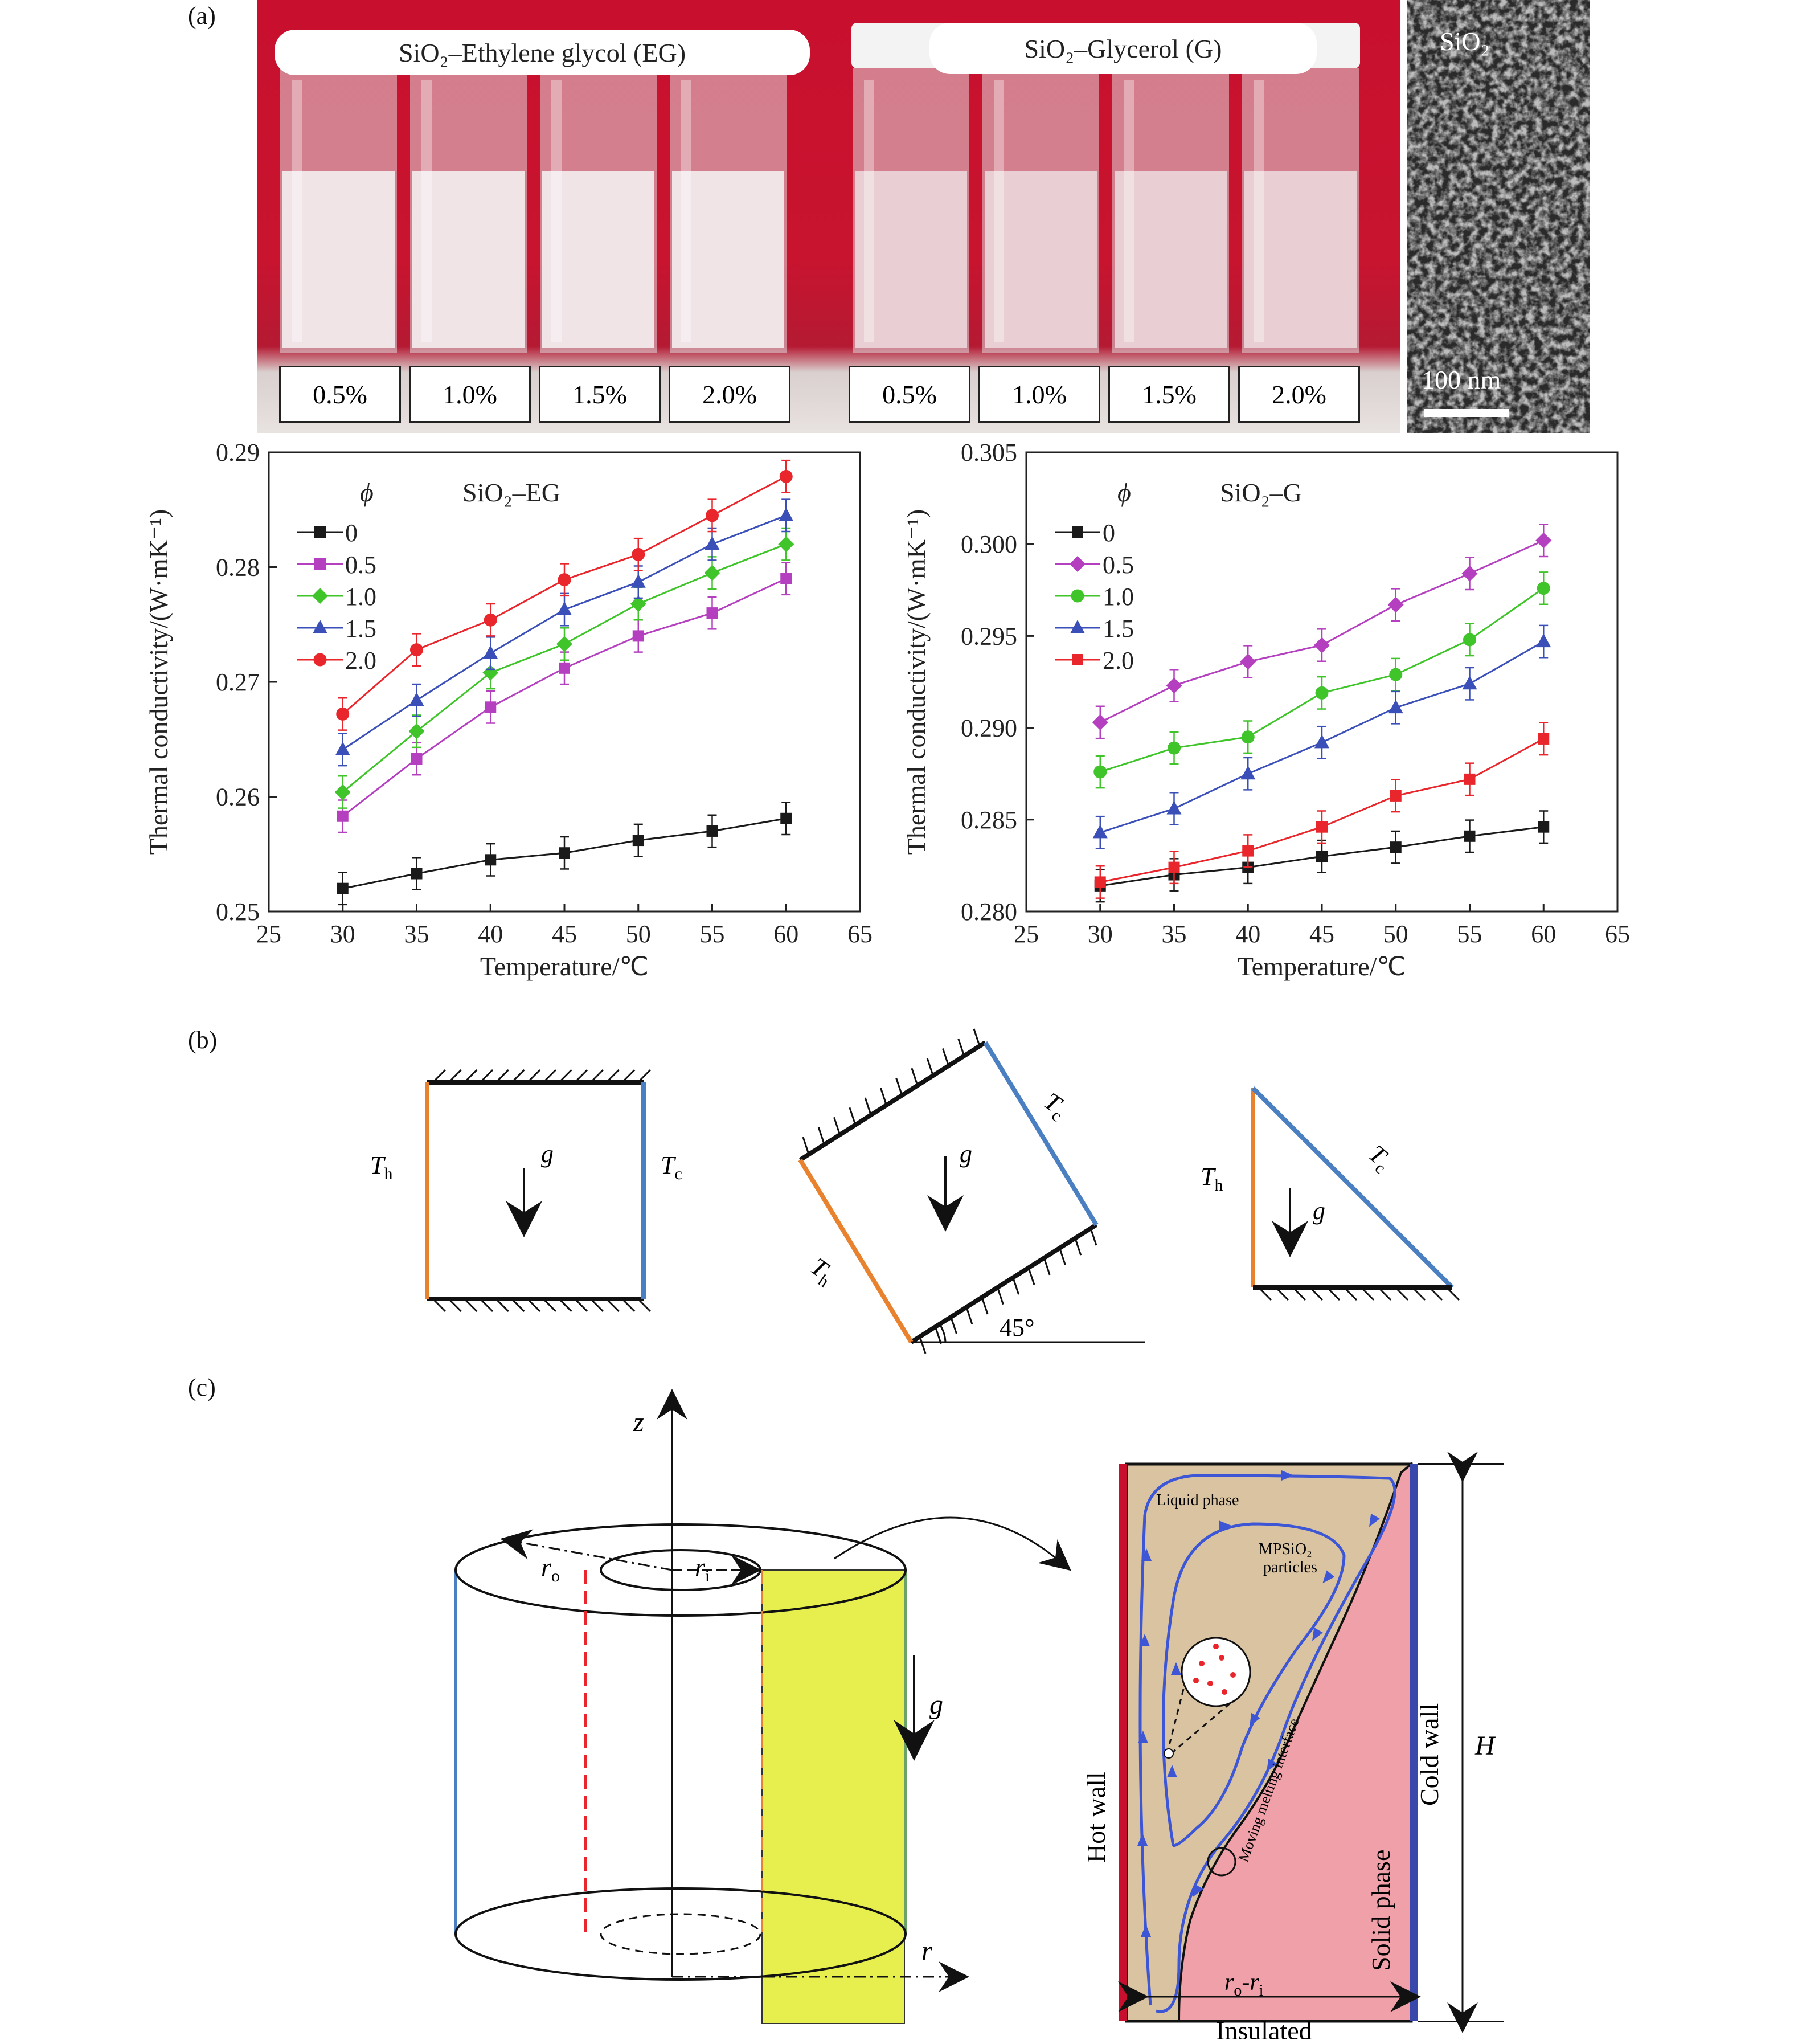 Image resolution: width=1794 pixels, height=2044 pixels. What do you see at coordinates (342, 934) in the screenshot?
I see `x-tick-label: 30` at bounding box center [342, 934].